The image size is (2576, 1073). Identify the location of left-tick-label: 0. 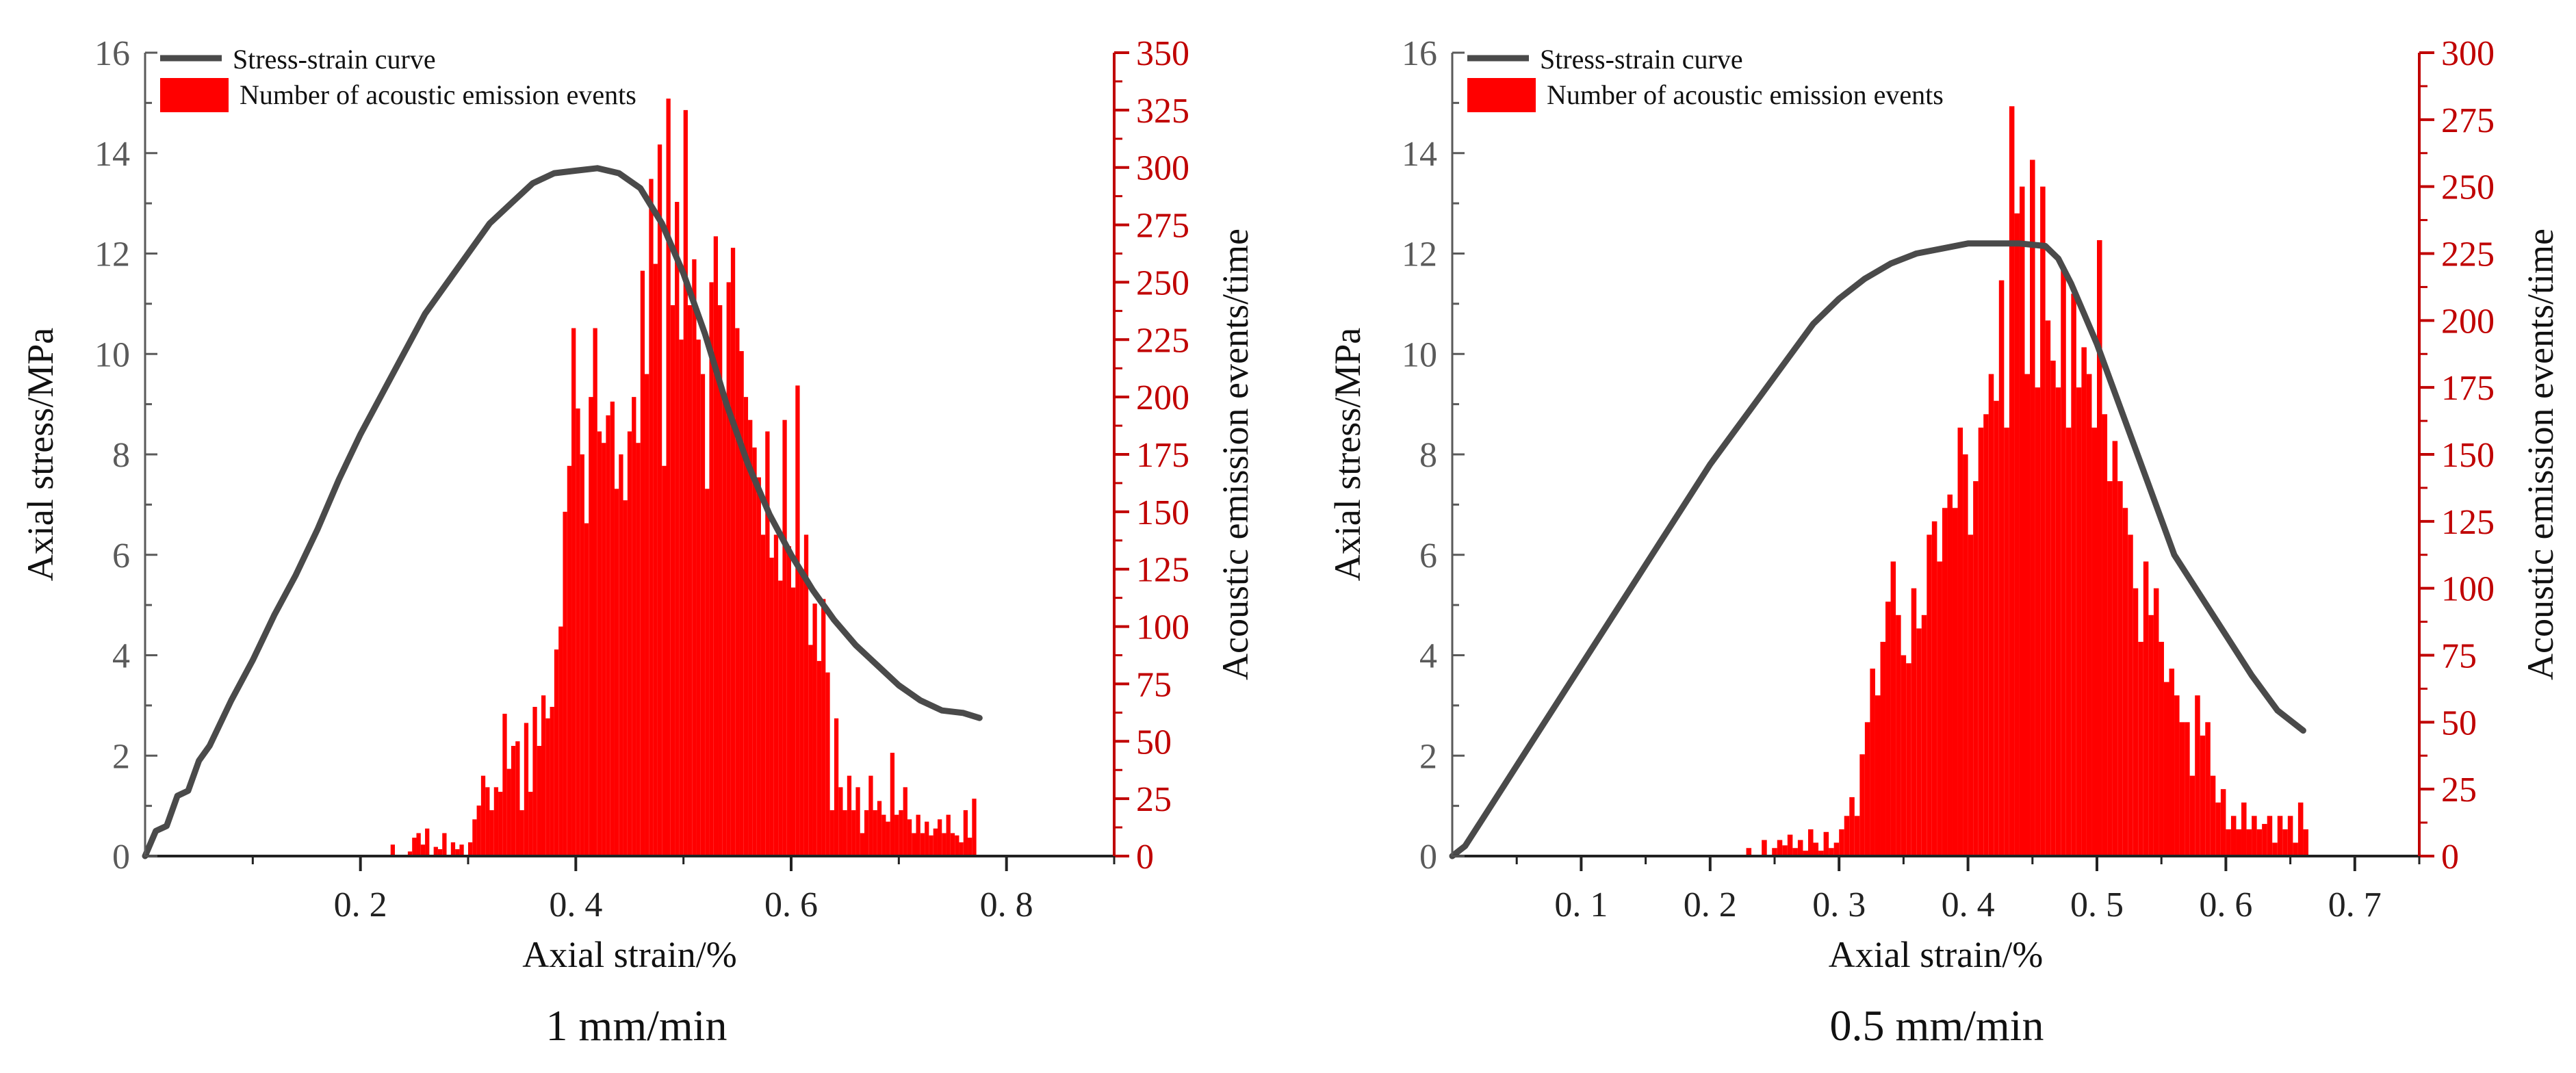
(121, 857).